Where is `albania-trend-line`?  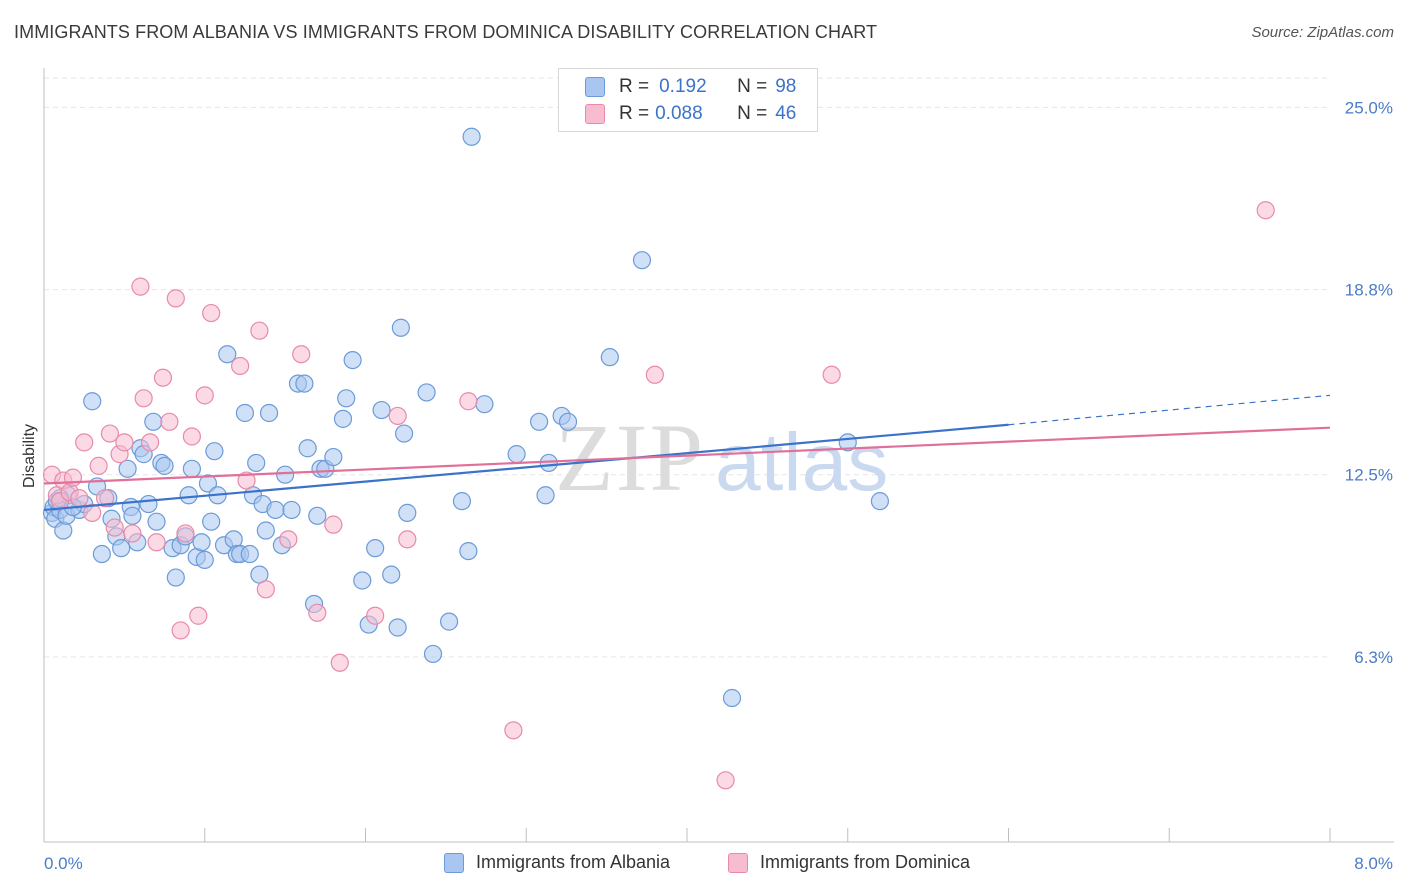
albania-trend-line is located at coordinates (526, 467).